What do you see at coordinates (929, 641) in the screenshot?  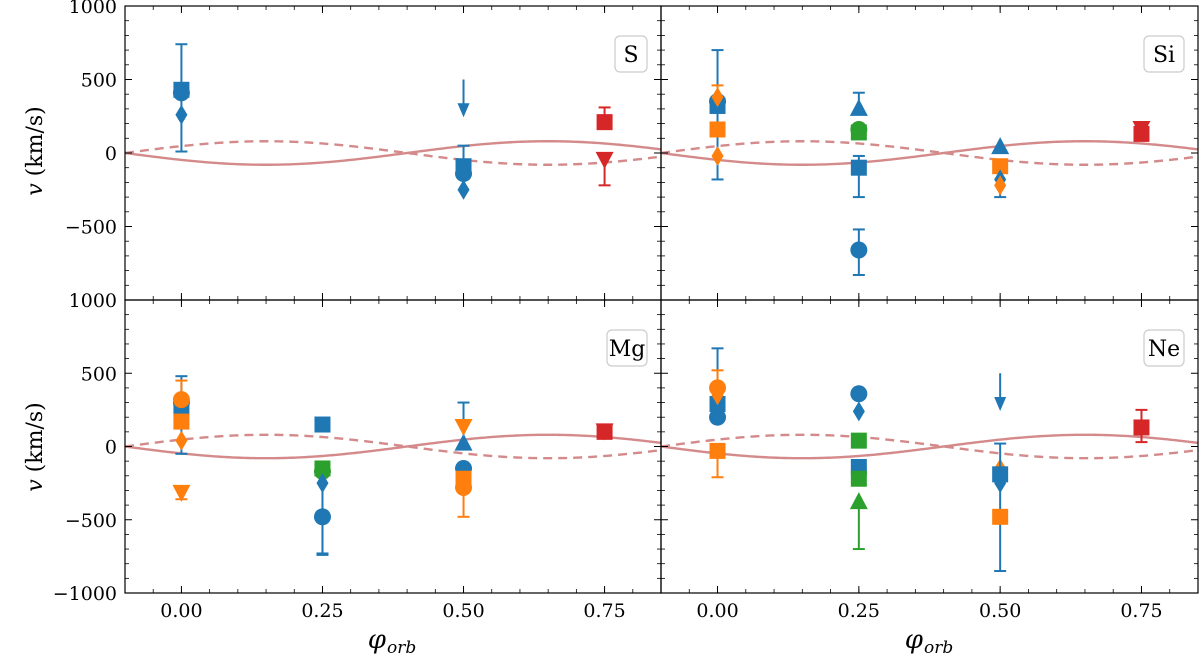 I see `xlabel-right: φorb` at bounding box center [929, 641].